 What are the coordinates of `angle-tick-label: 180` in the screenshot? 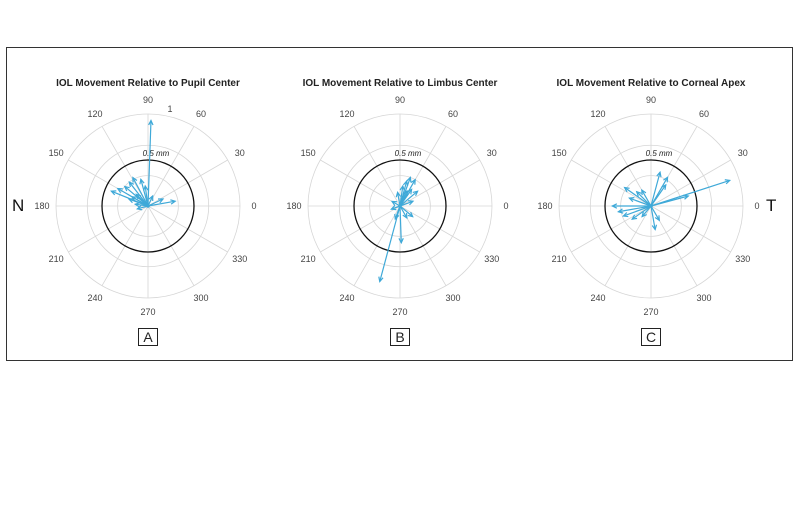 It's located at (41, 206).